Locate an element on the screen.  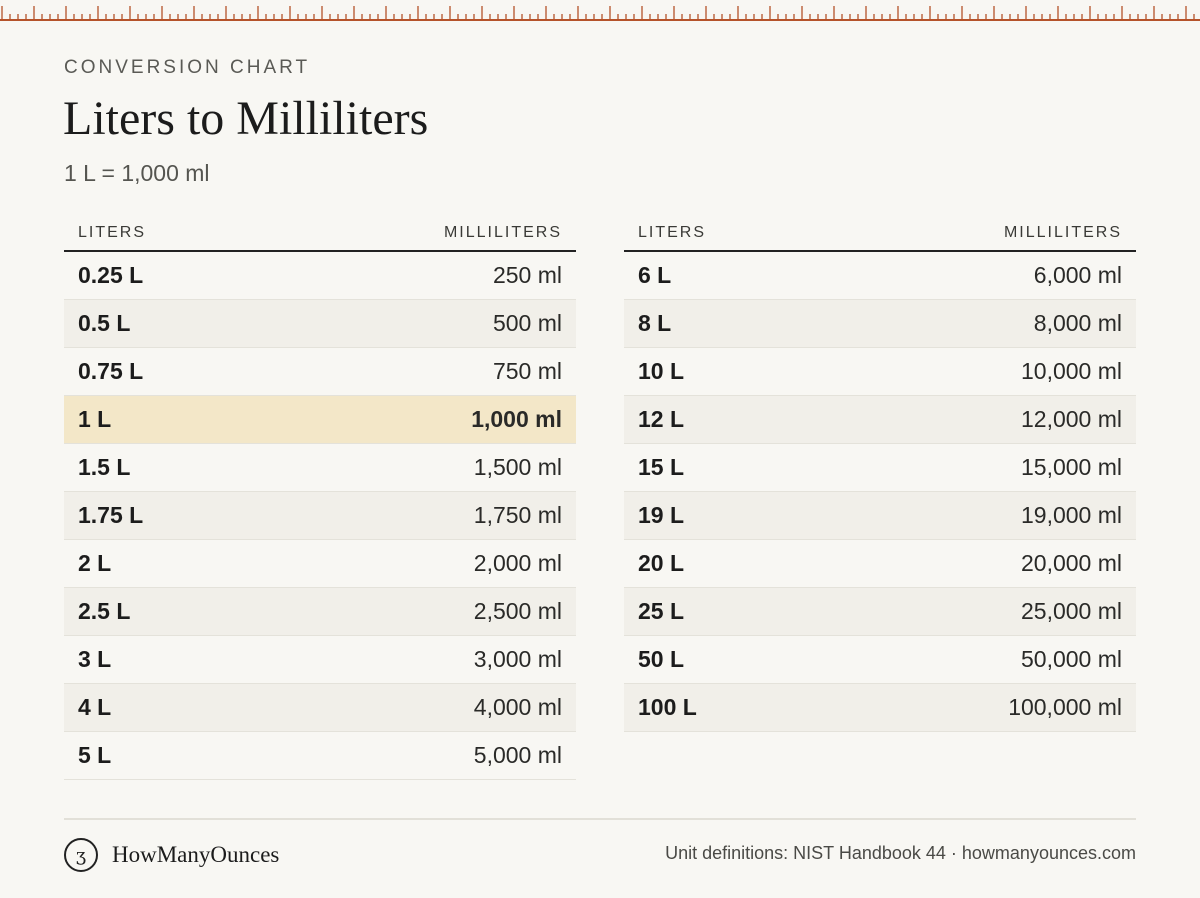
liters-value: 1.75 L is located at coordinates (111, 515).